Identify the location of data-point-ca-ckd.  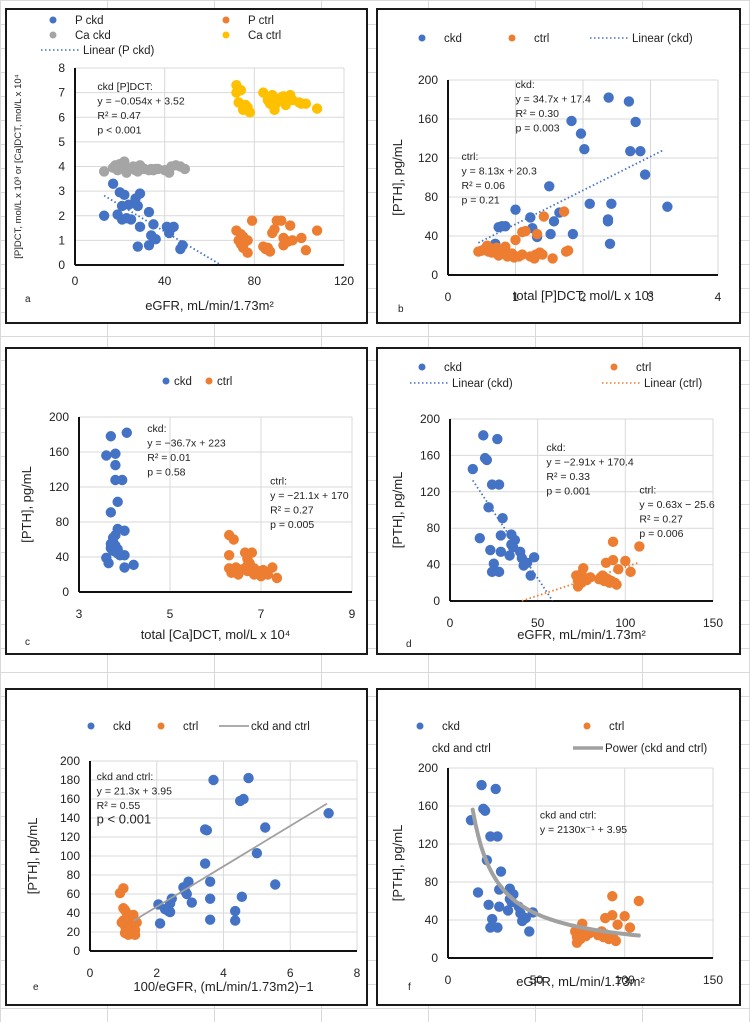
(185, 169).